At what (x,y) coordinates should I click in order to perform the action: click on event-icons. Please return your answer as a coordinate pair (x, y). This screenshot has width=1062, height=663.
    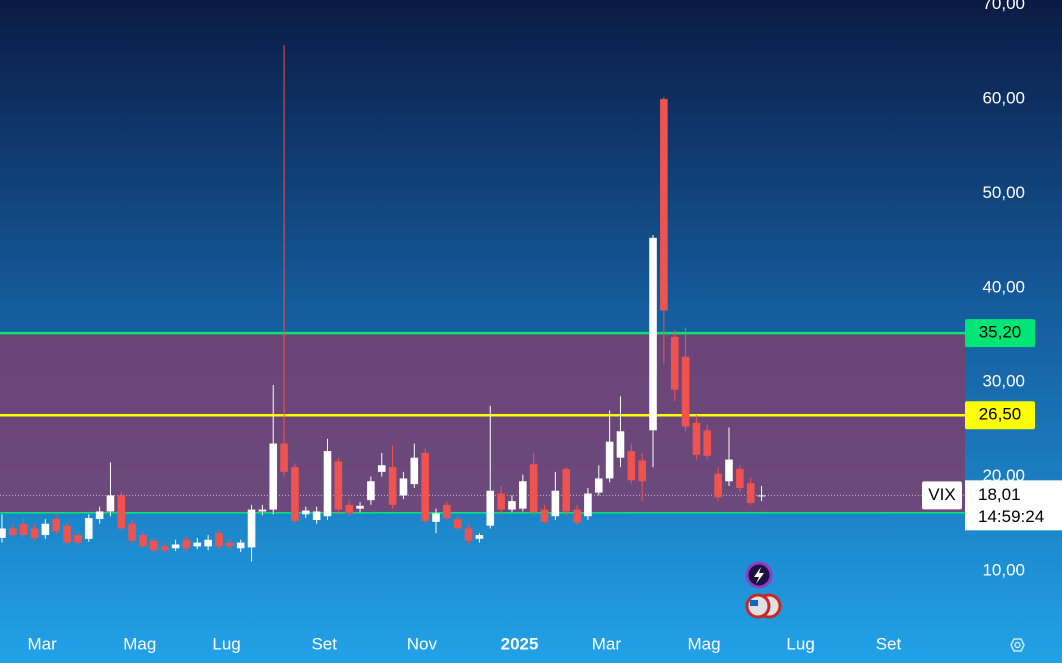
    Looking at the image, I should click on (763, 590).